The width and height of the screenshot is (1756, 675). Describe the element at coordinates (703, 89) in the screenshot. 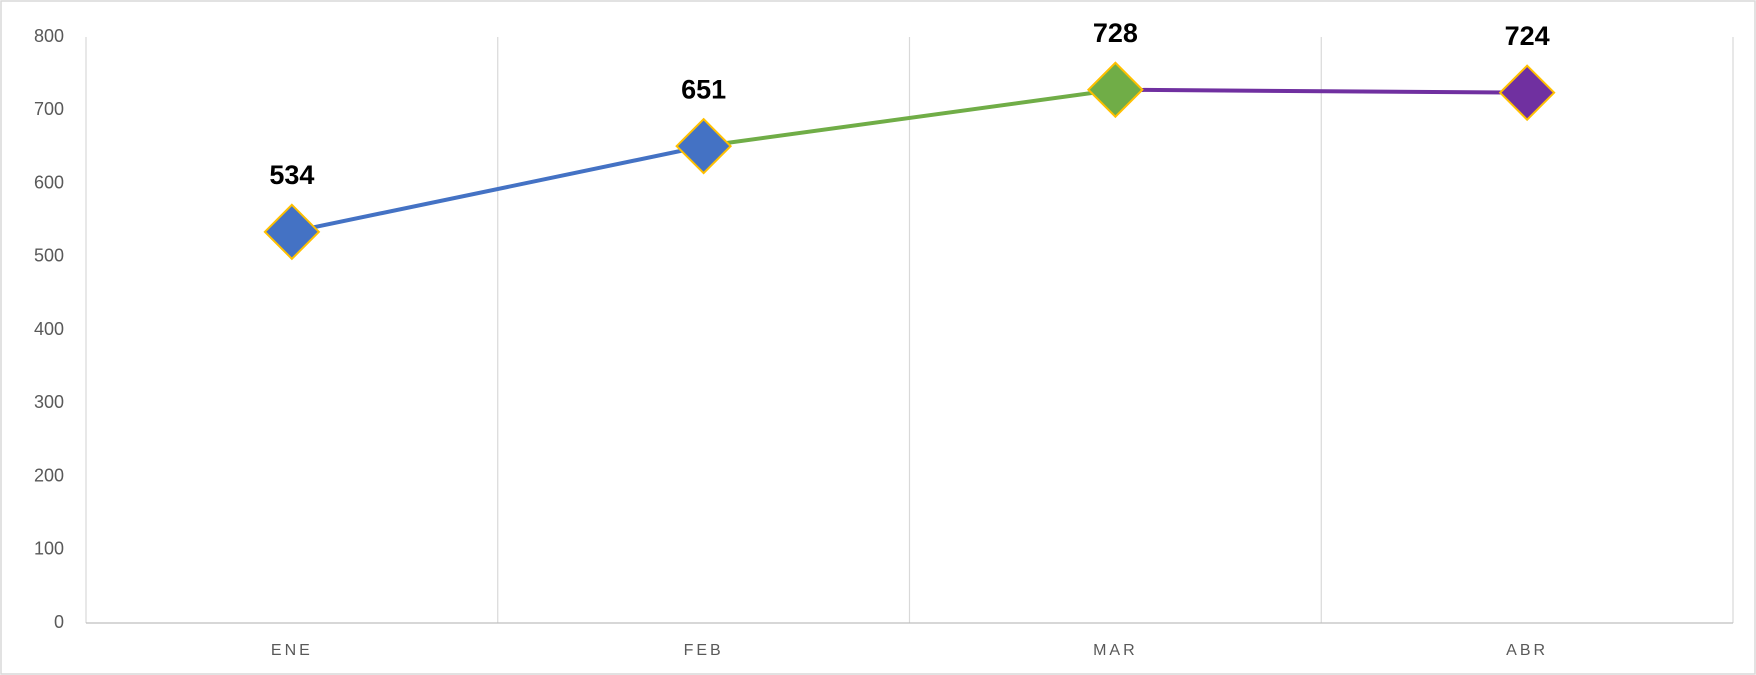

I see `data-label: 651` at that location.